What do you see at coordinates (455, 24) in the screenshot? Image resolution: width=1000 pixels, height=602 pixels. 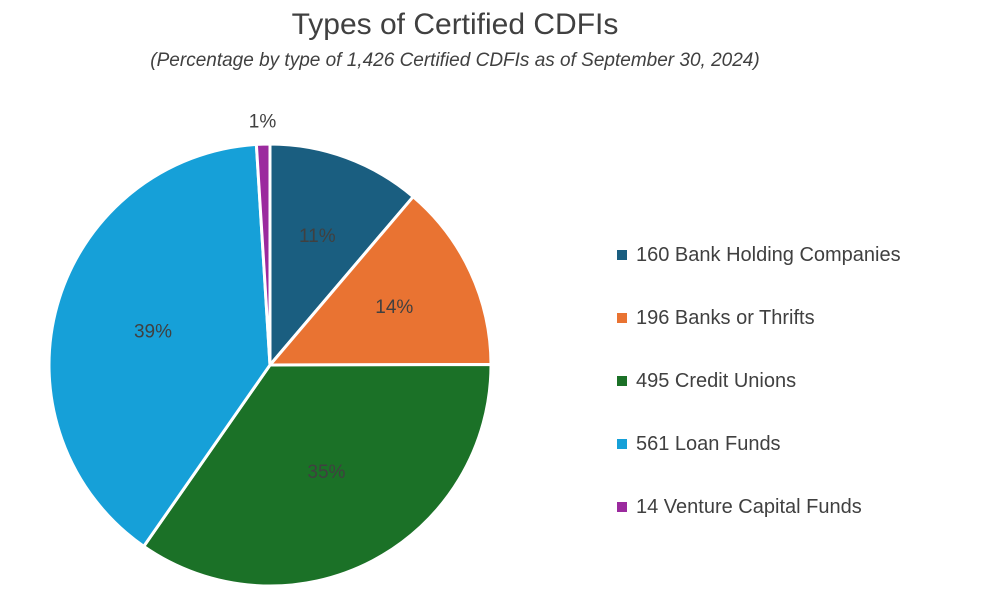 I see `chart-title: Types of Certified CDFIs` at bounding box center [455, 24].